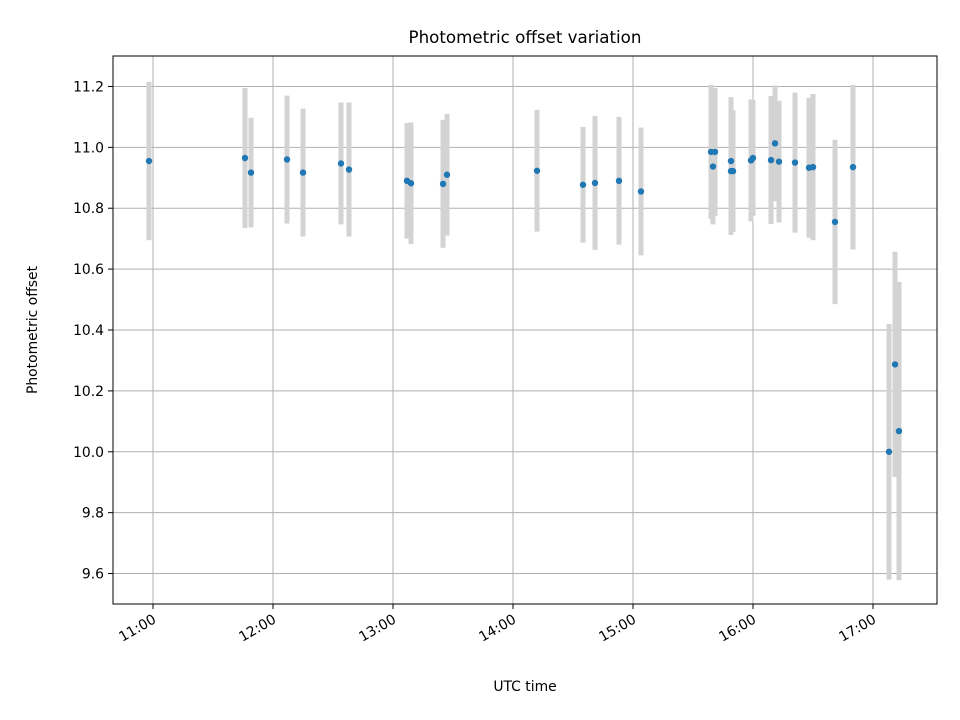  What do you see at coordinates (88, 148) in the screenshot?
I see `y-tick-label: 11.0` at bounding box center [88, 148].